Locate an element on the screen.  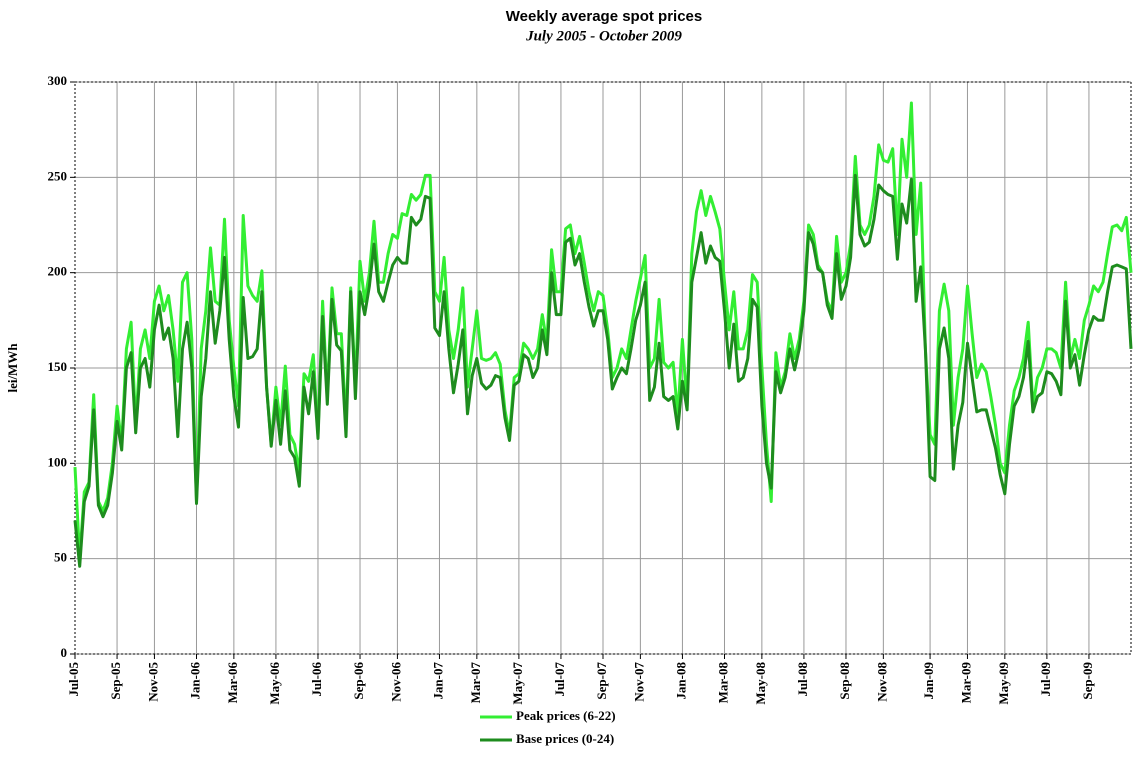
x-tick-label: May-09 is located at coordinates (1003, 683).